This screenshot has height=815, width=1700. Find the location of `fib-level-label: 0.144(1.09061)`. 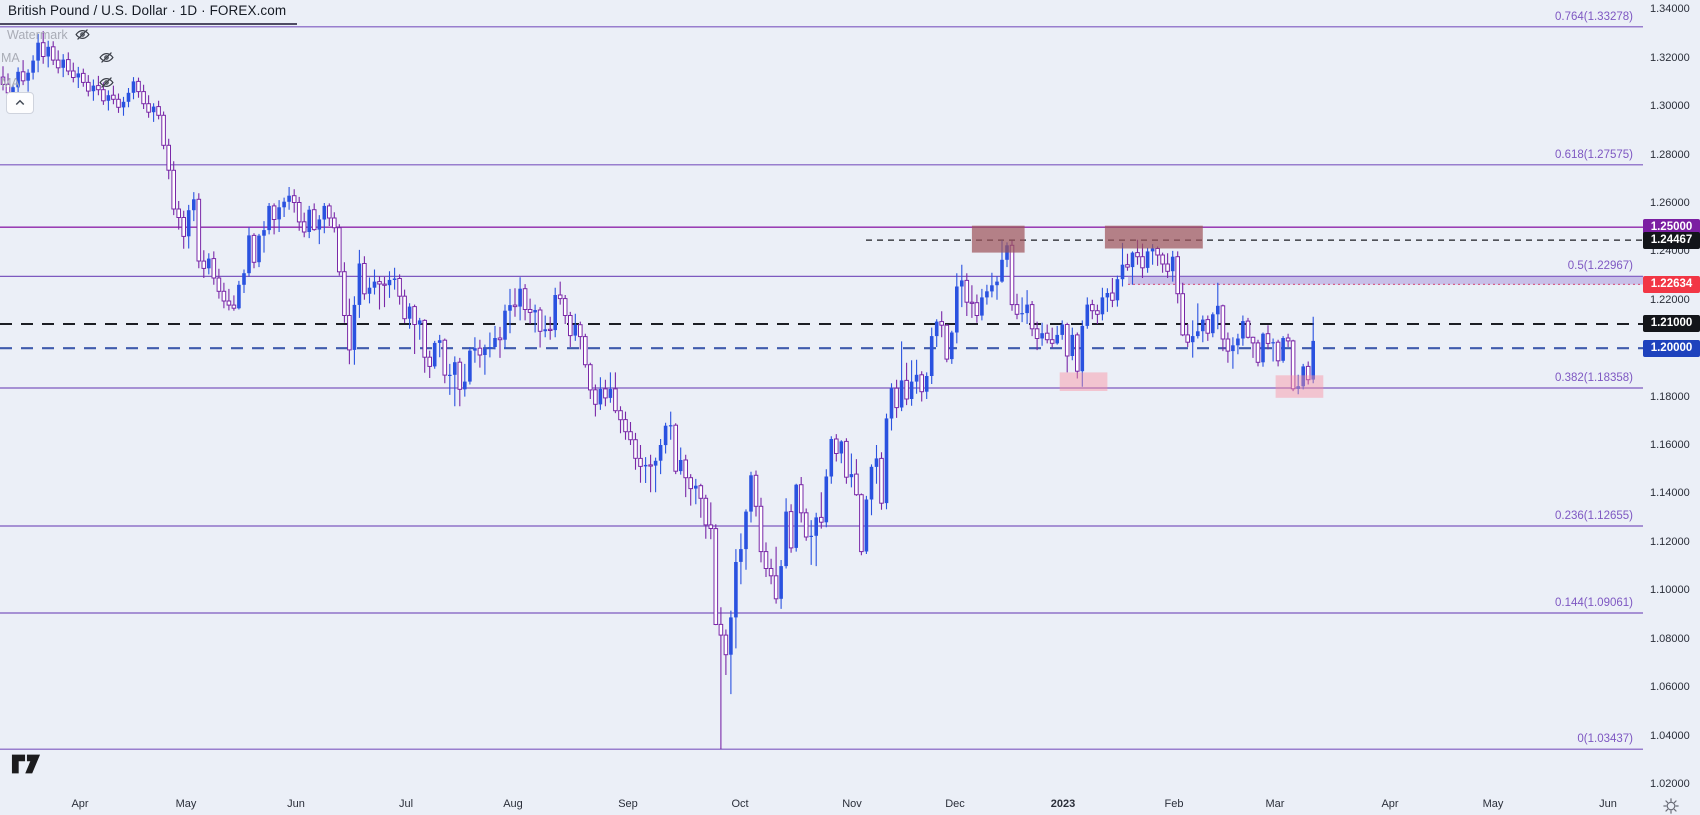

fib-level-label: 0.144(1.09061) is located at coordinates (1593, 603).